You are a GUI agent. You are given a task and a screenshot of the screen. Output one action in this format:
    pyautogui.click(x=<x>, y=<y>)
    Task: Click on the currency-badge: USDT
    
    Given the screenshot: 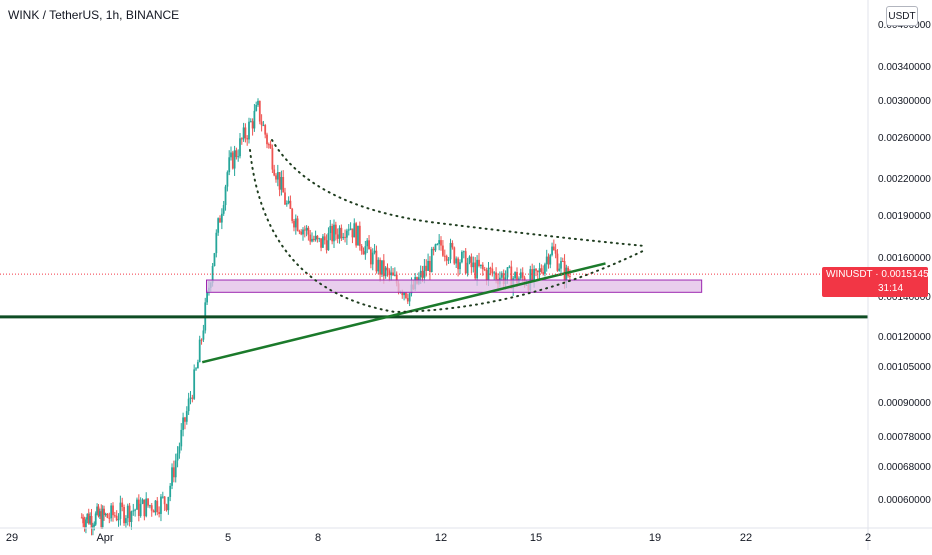 What is the action you would take?
    pyautogui.click(x=902, y=16)
    